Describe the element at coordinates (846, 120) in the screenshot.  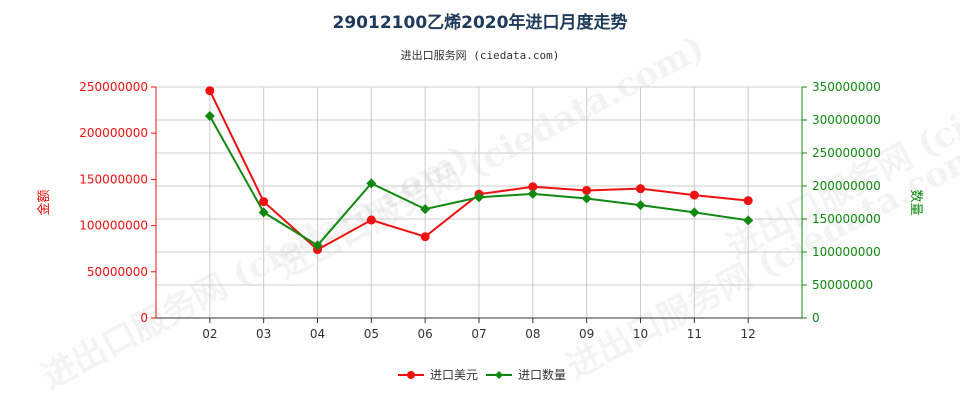
I see `y-tick-label-right: 300000000` at that location.